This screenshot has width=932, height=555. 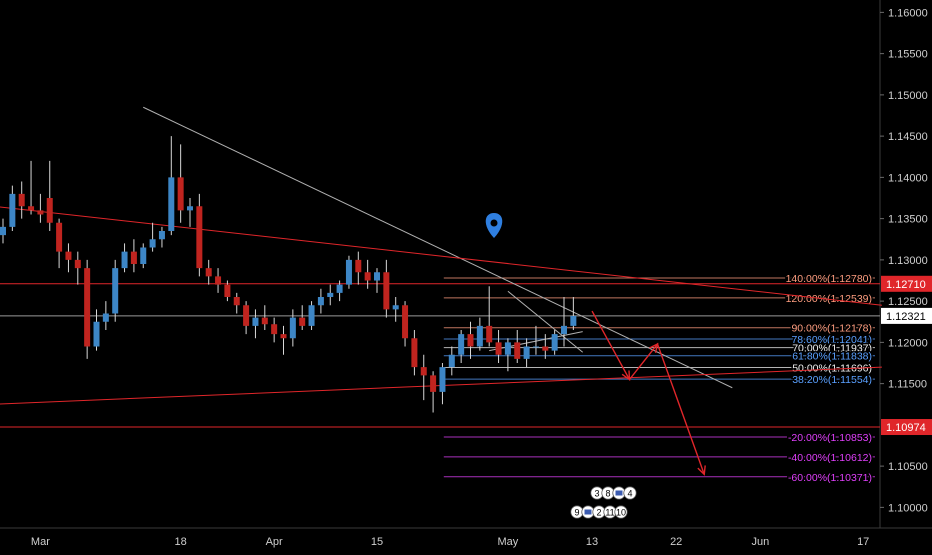 I want to click on time-tick-label: 17, so click(x=863, y=542).